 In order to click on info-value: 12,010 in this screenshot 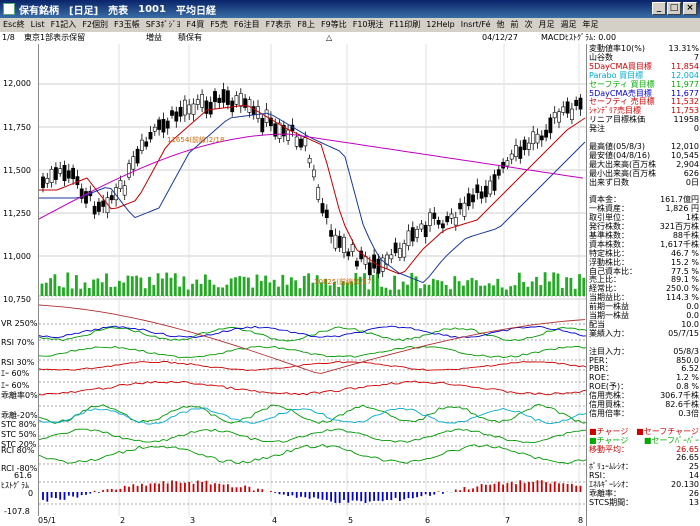, I will do `click(685, 146)`.